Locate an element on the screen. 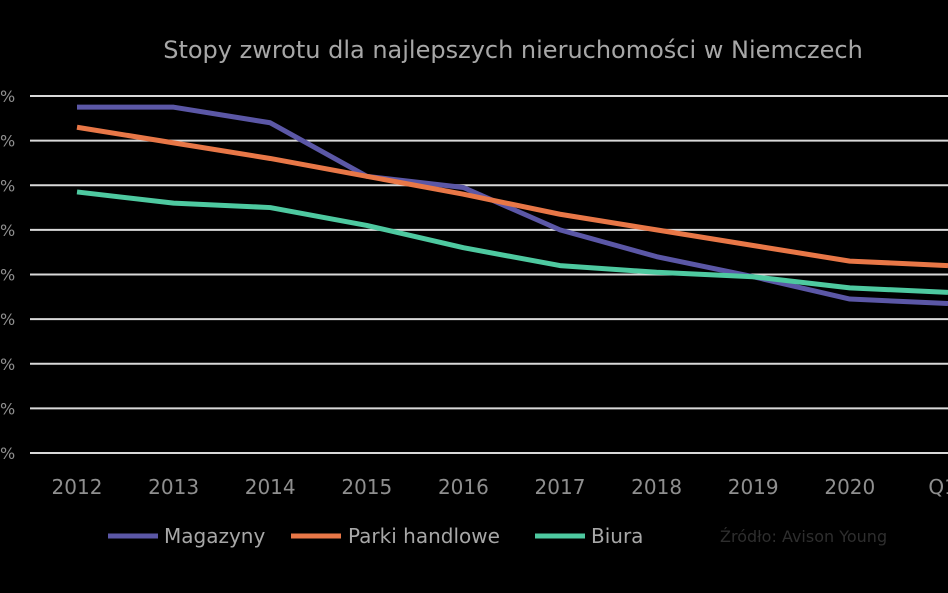 The width and height of the screenshot is (948, 593). x-tick-label: 2013 is located at coordinates (173, 487).